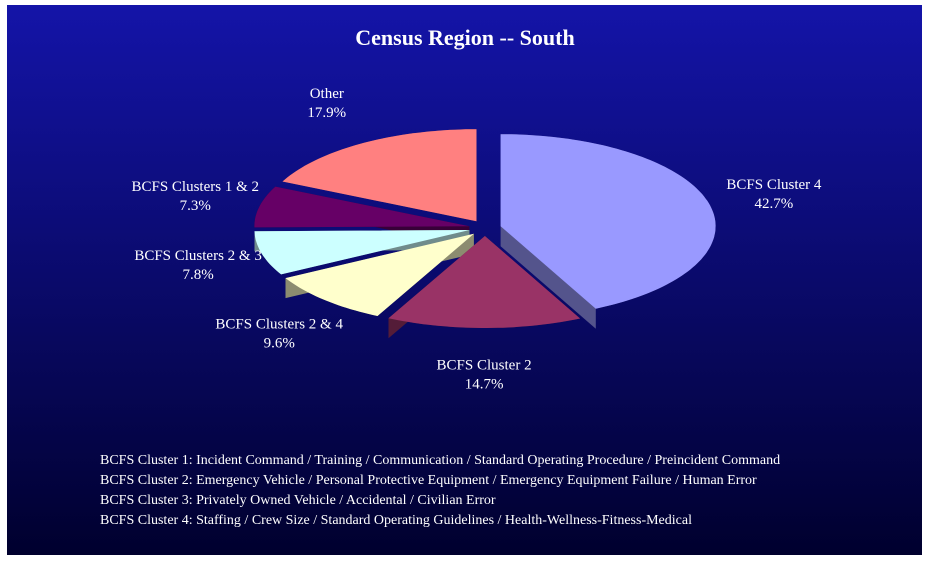 Image resolution: width=930 pixels, height=563 pixels. I want to click on slice-label: BCFS Clusters 1 & 2, so click(195, 187).